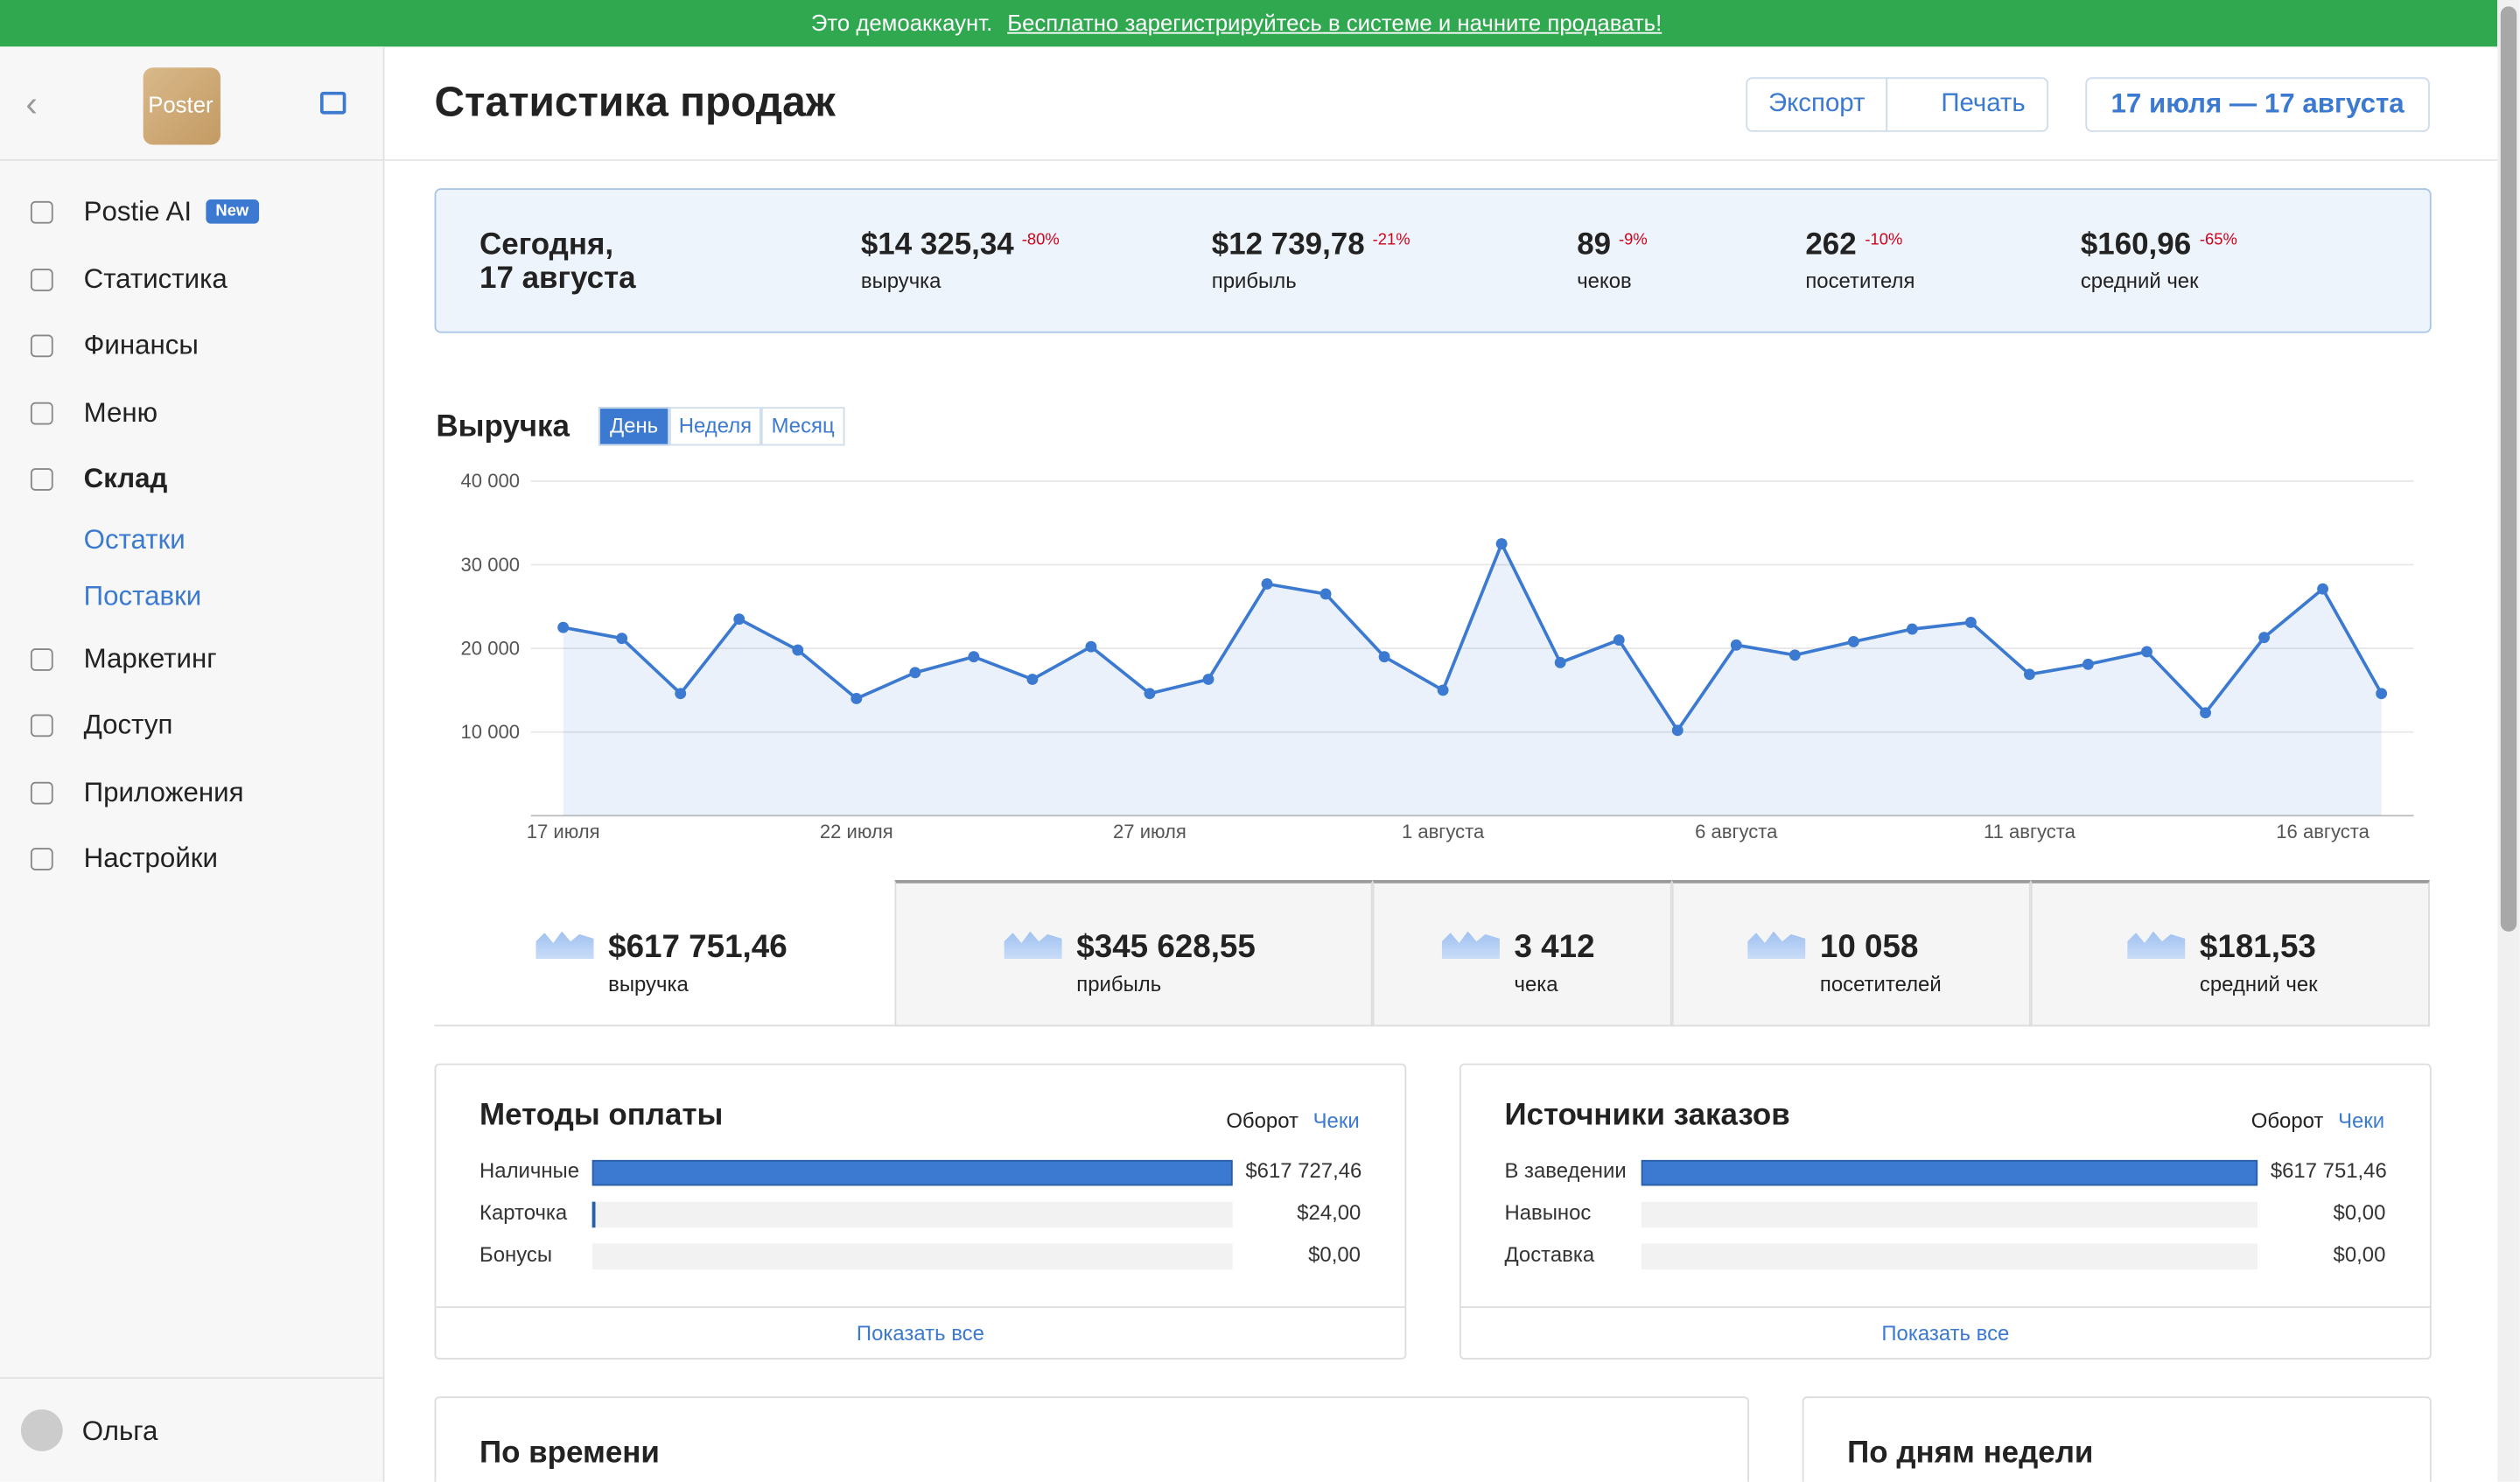 The width and height of the screenshot is (2520, 1482). Describe the element at coordinates (524, 1212) in the screenshot. I see `row-name: Карточка` at that location.